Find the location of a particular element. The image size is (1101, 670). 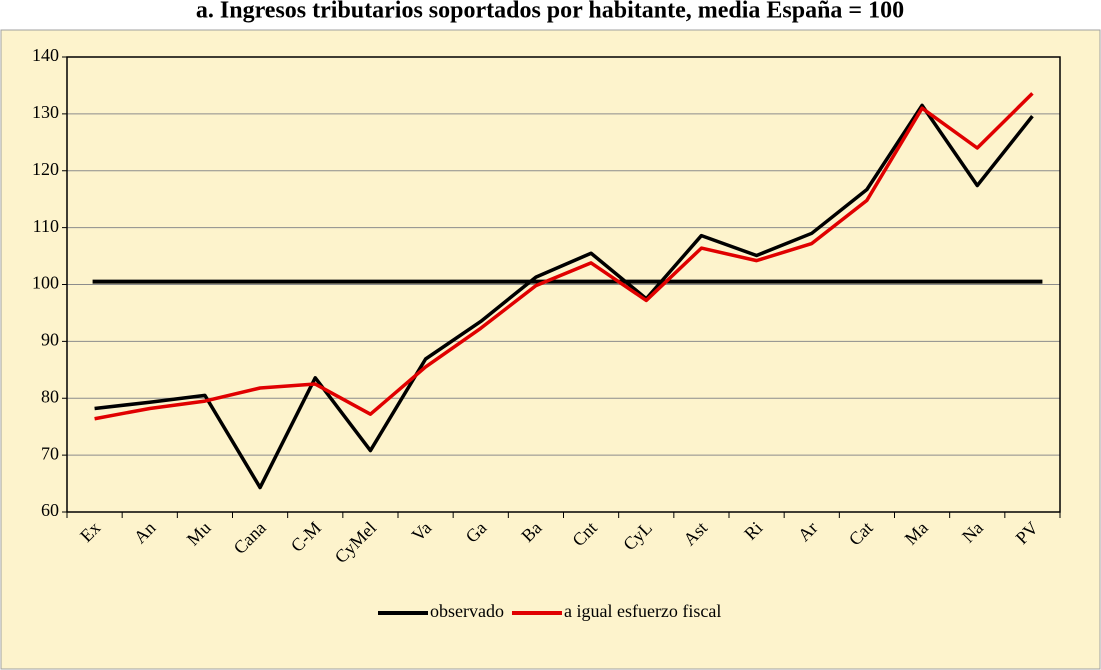

y-tick-label: 70 is located at coordinates (50, 453).